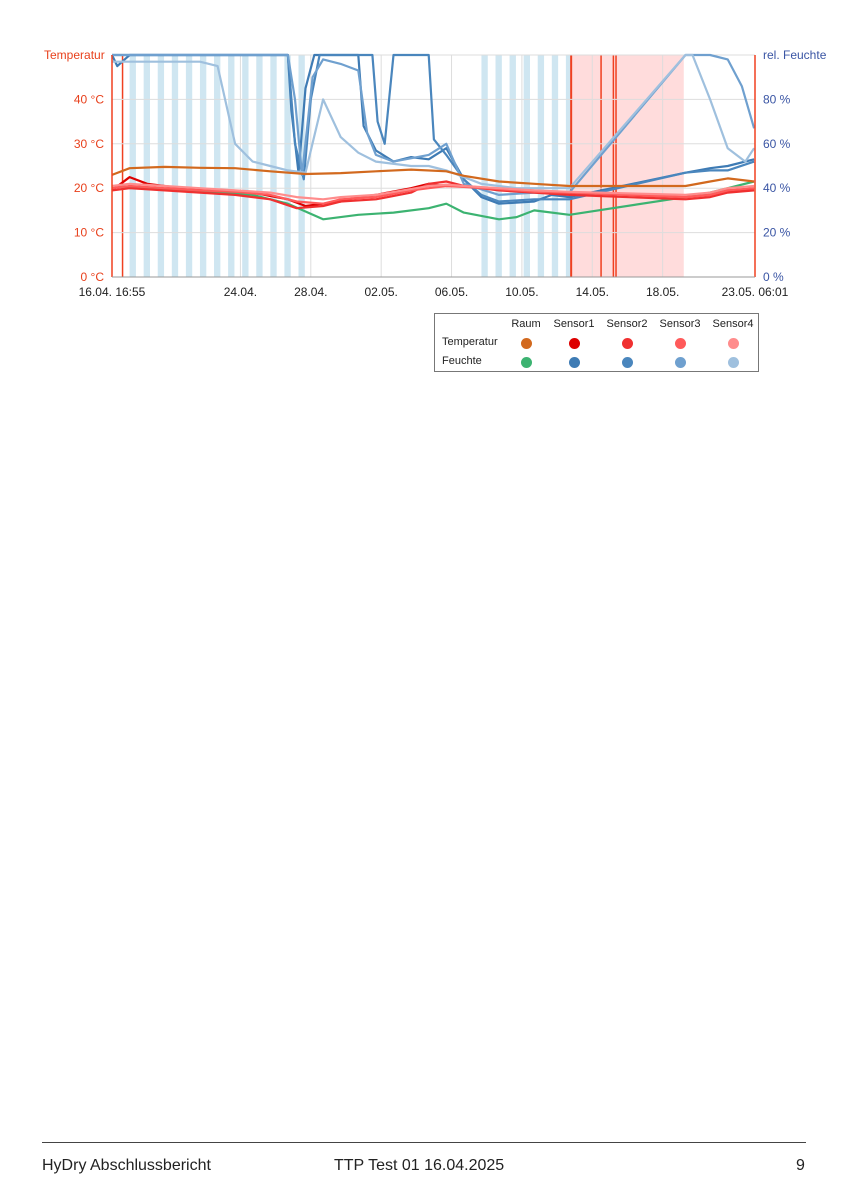 This screenshot has width=849, height=1200. I want to click on temperature-line-sensor4, so click(433, 191).